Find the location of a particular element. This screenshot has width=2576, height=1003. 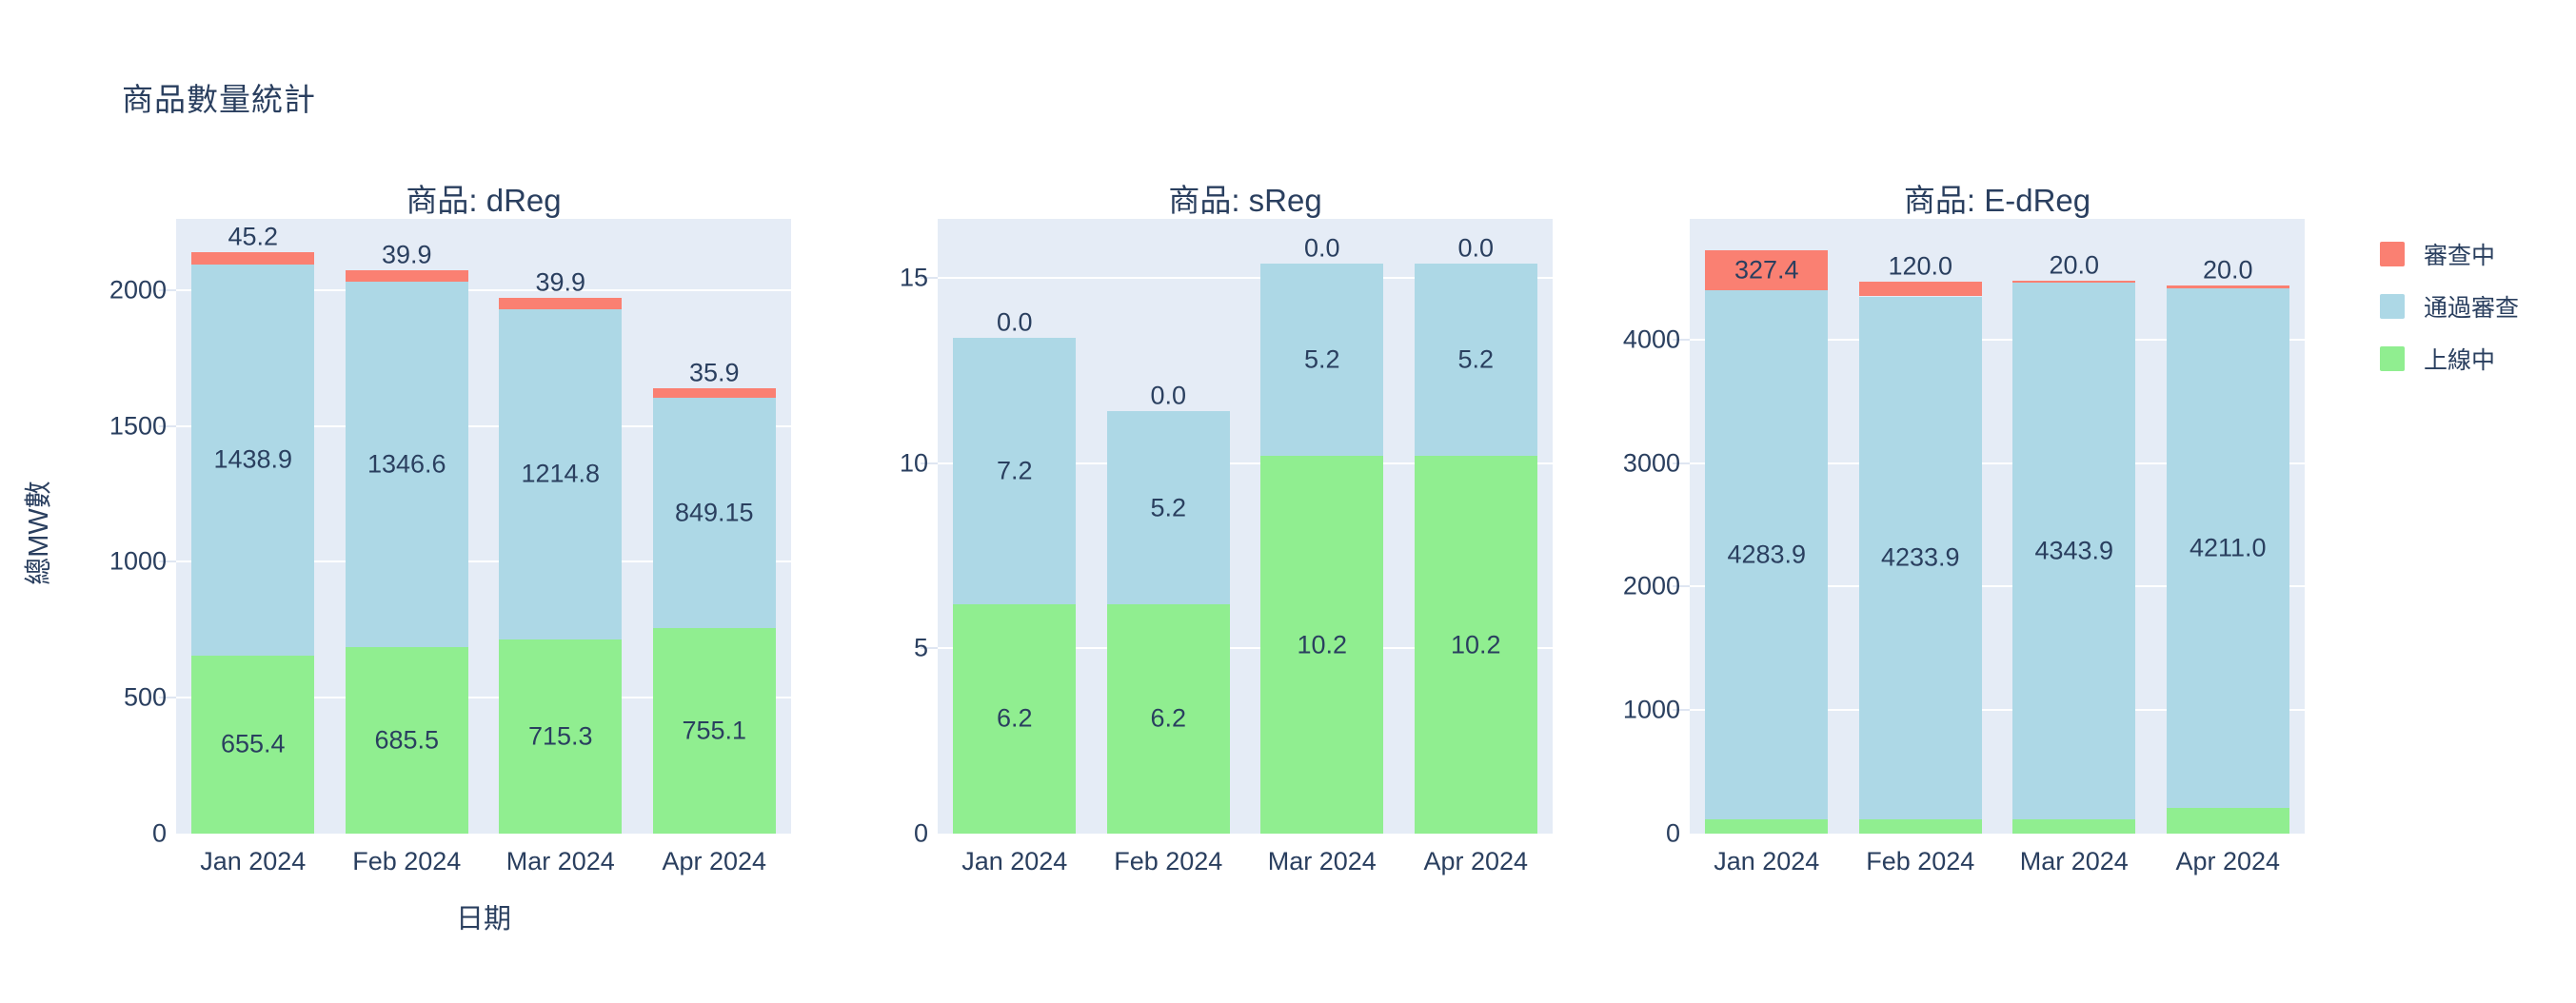

legend-item-label: 上線中 is located at coordinates (2460, 360).